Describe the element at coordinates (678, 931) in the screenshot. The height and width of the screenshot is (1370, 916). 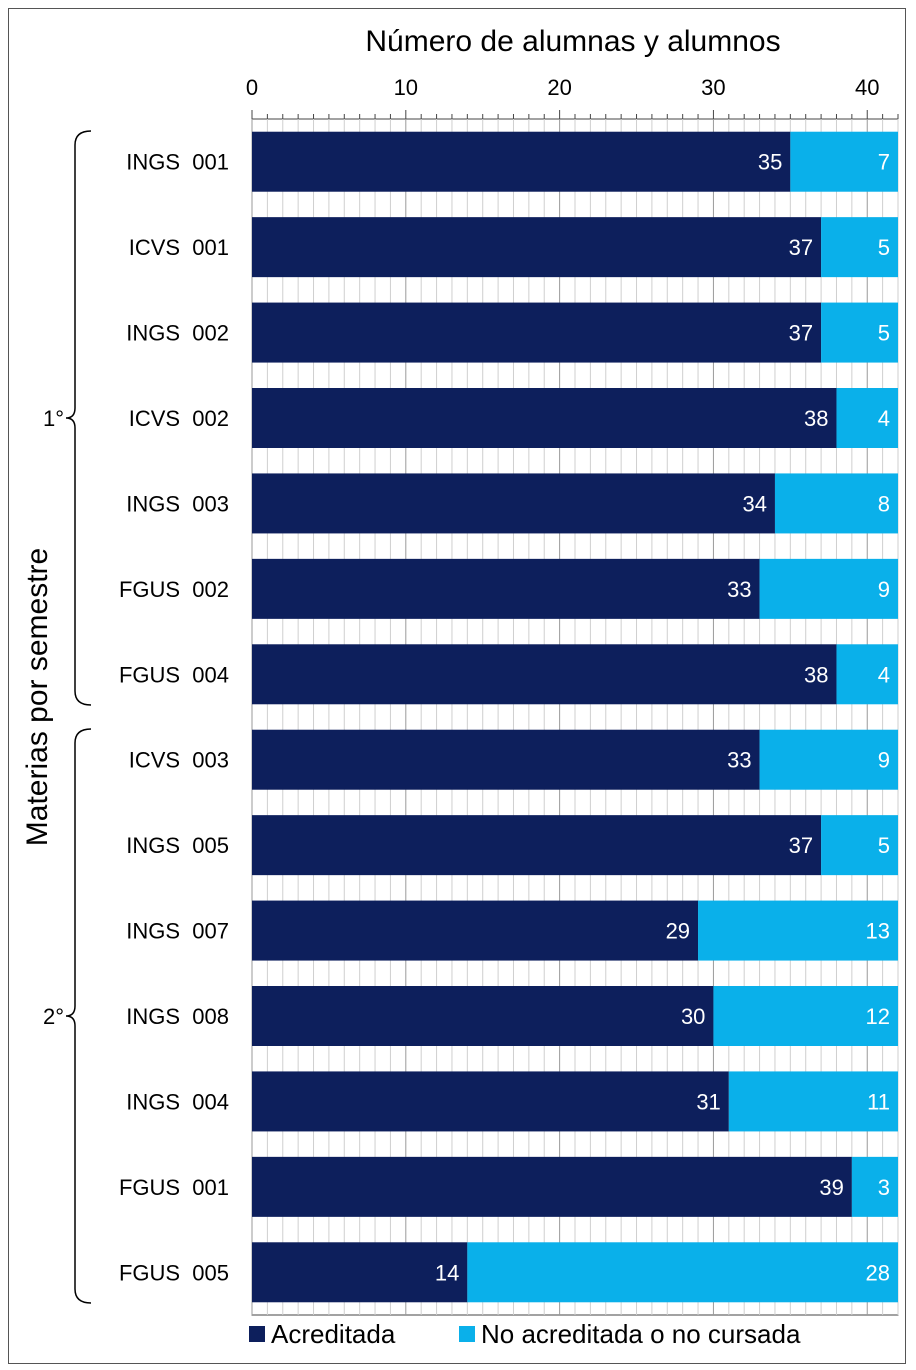
I see `data-label: 29` at that location.